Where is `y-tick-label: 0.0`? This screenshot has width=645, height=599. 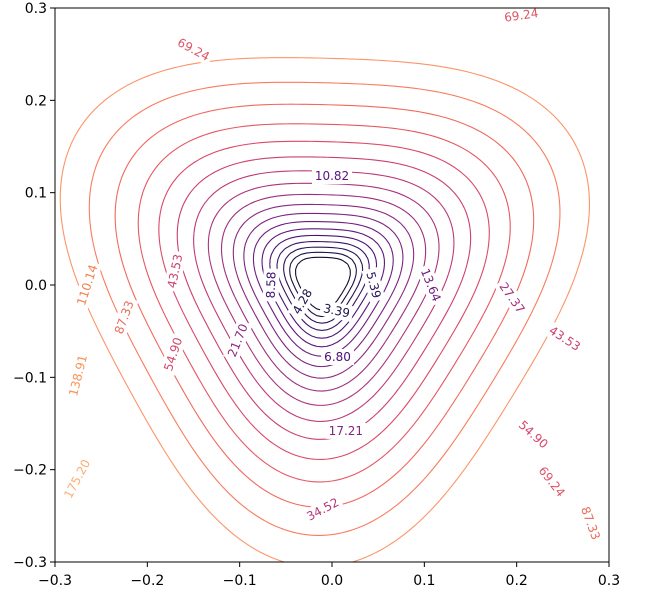 y-tick-label: 0.0 is located at coordinates (36, 286).